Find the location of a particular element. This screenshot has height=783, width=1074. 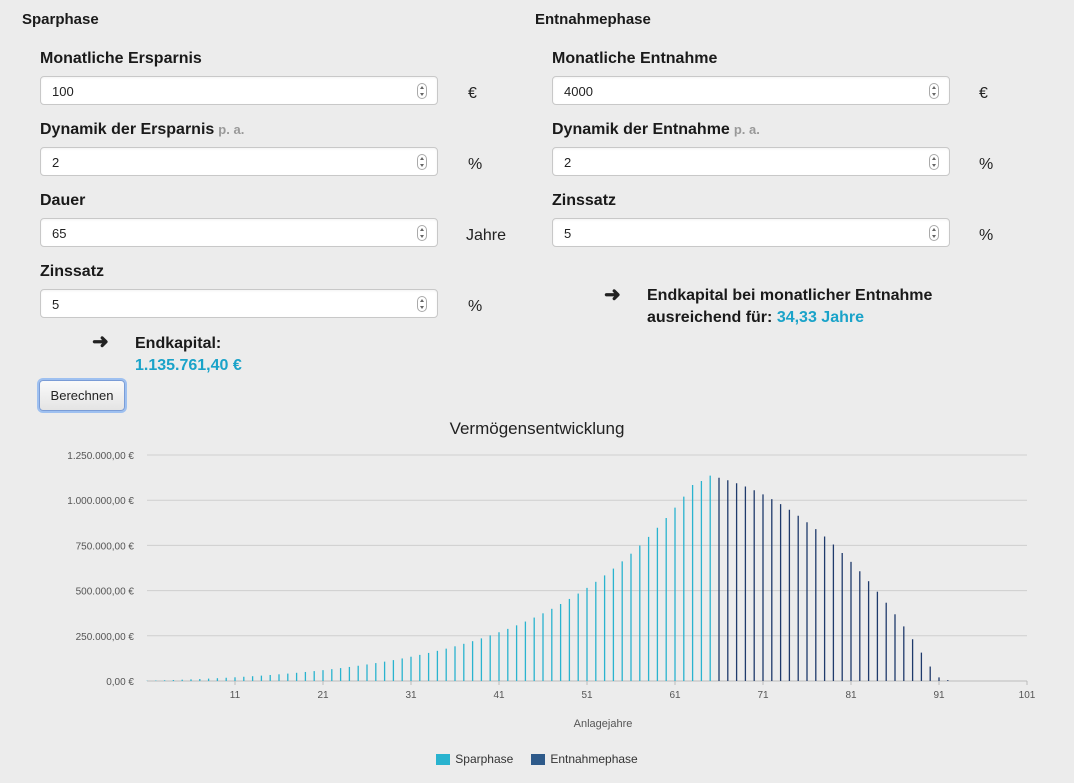

saving-rate-value: 5 is located at coordinates (56, 304).